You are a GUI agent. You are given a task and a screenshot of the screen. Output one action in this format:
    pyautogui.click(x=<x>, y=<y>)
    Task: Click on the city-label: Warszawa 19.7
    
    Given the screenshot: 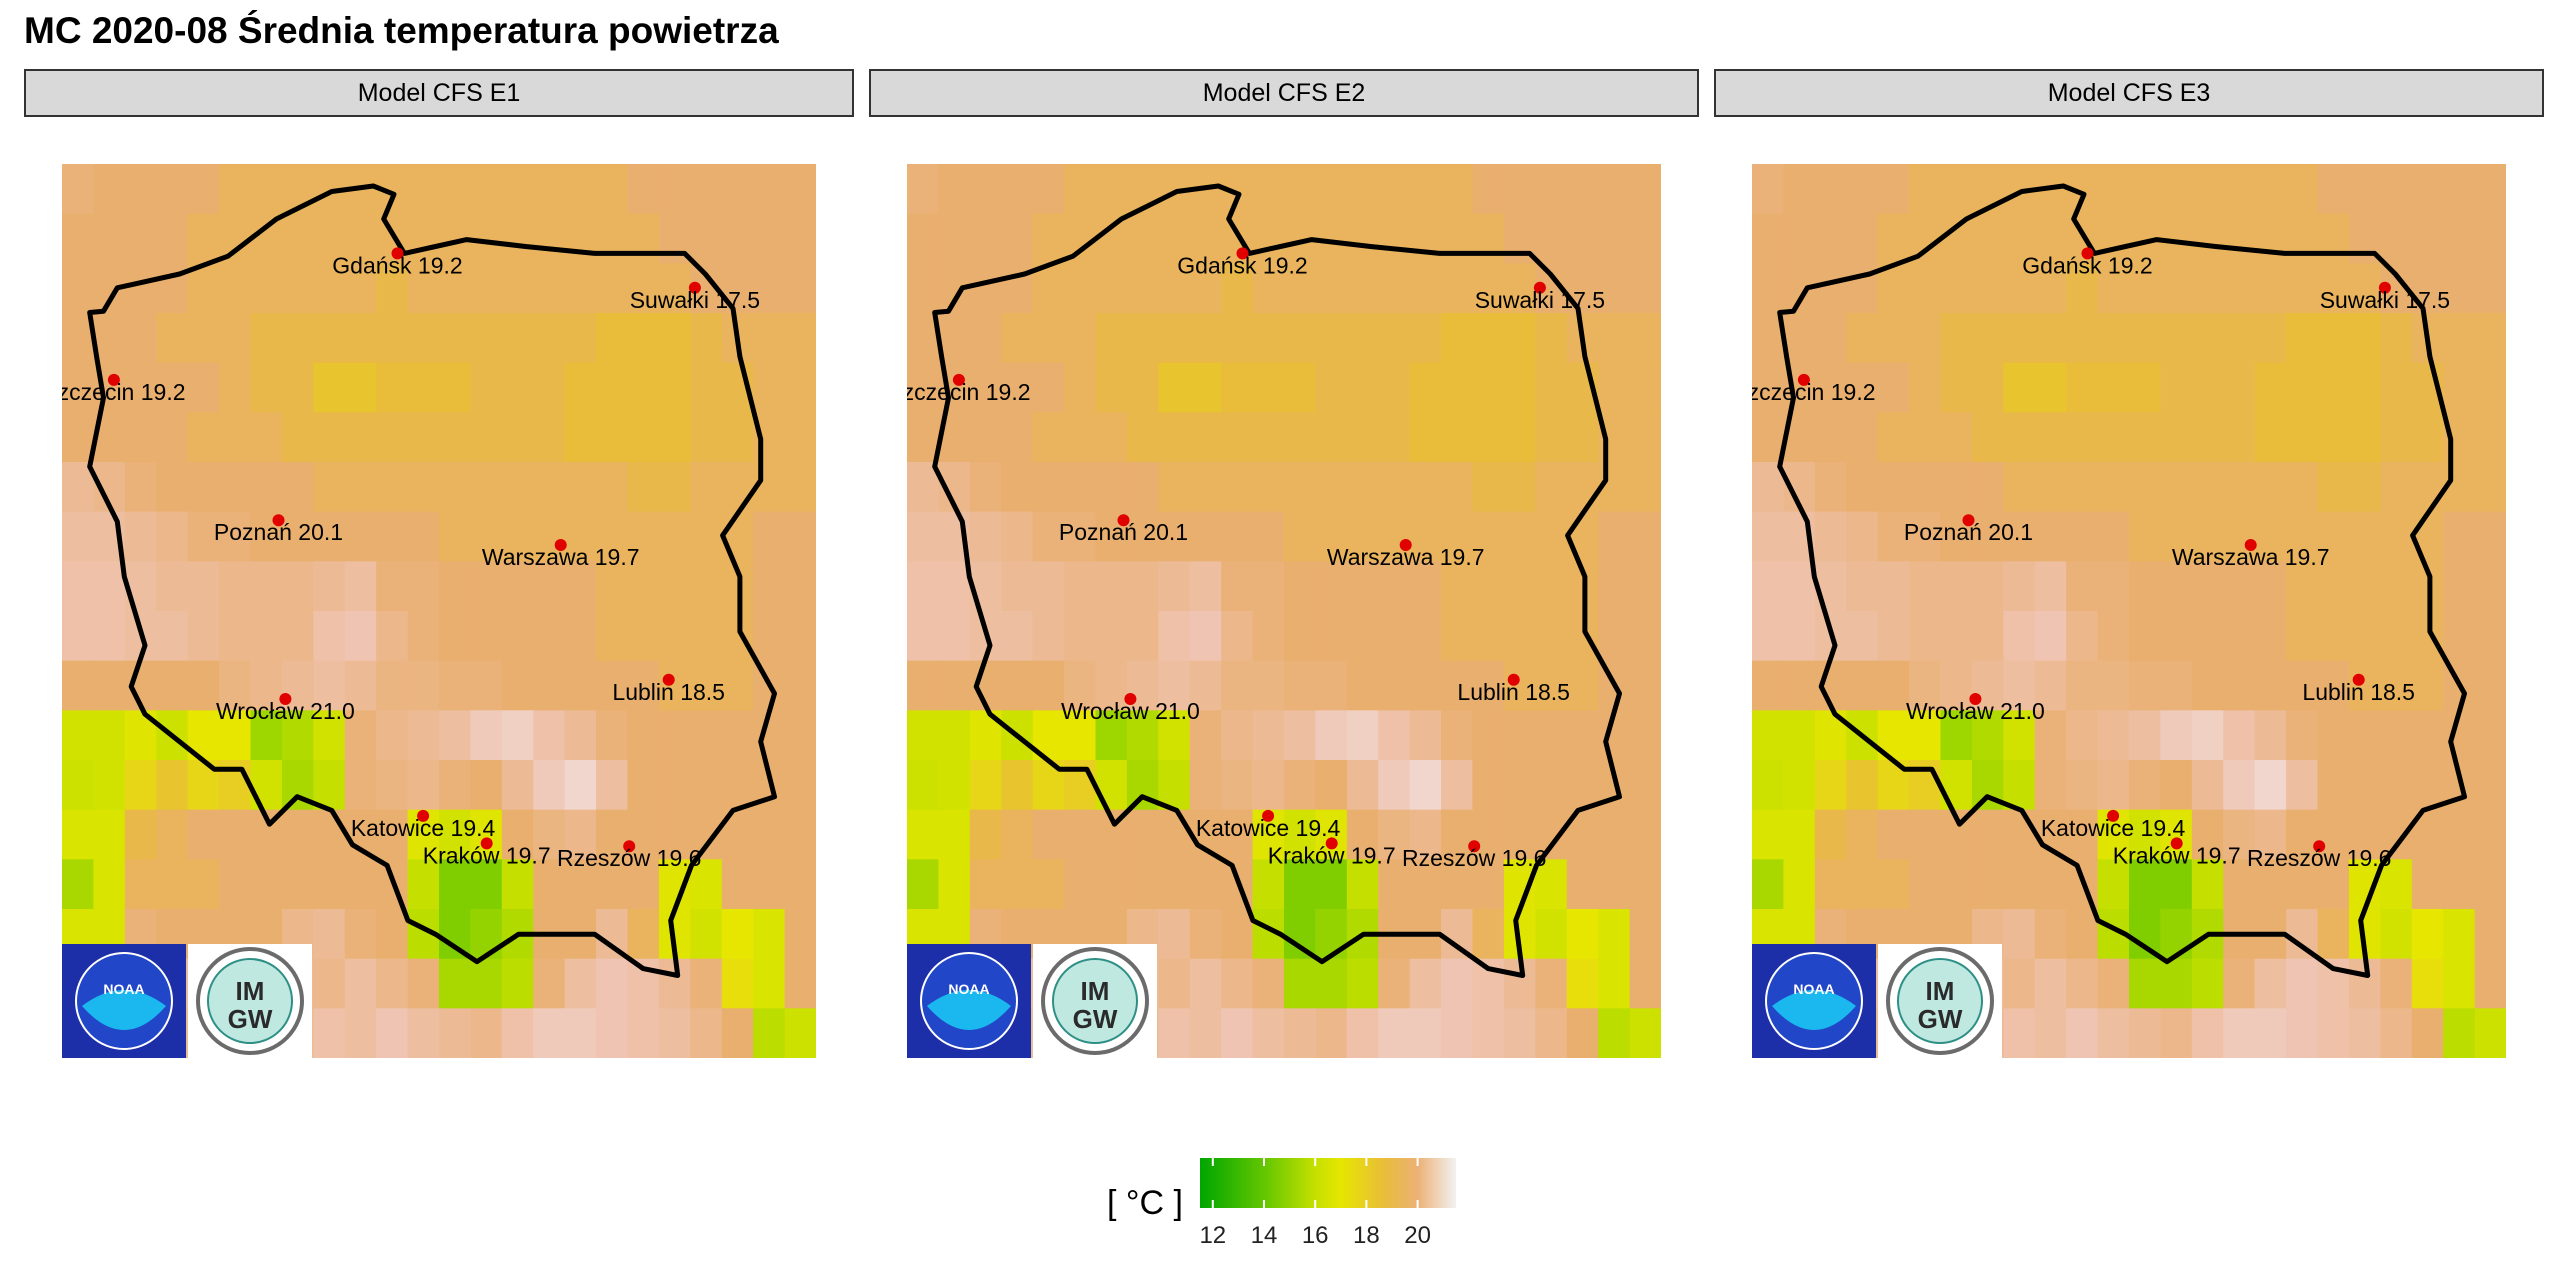 What is the action you would take?
    pyautogui.click(x=561, y=557)
    